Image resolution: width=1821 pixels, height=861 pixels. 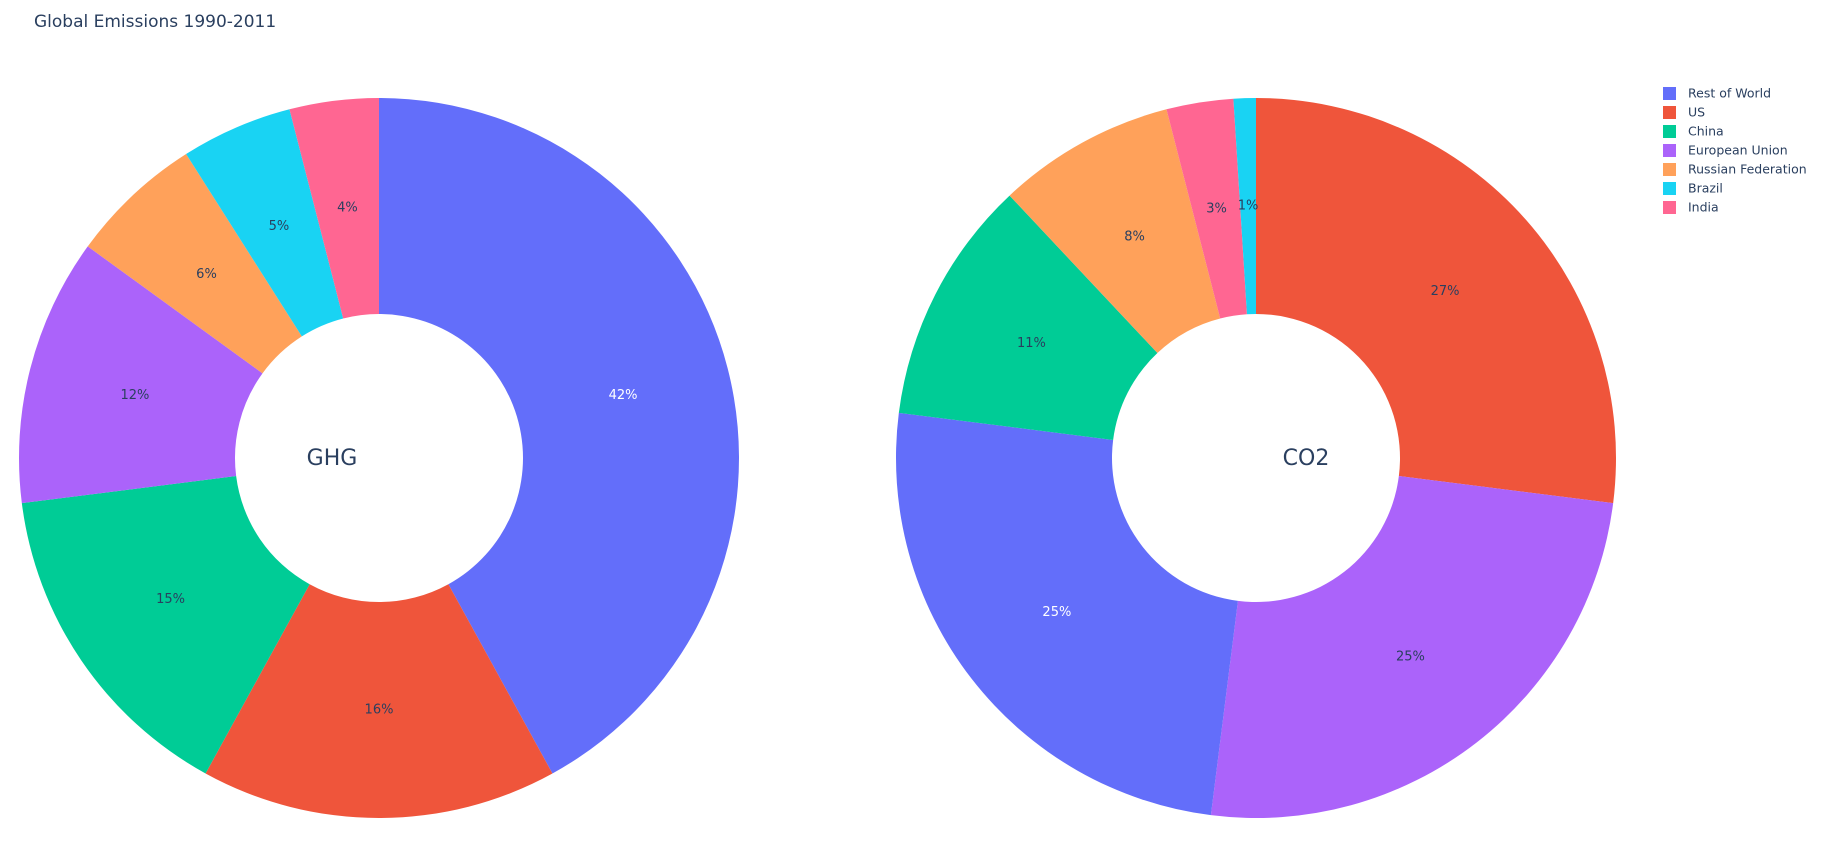 I want to click on legend-swatch-russian-federation, so click(x=1669, y=169).